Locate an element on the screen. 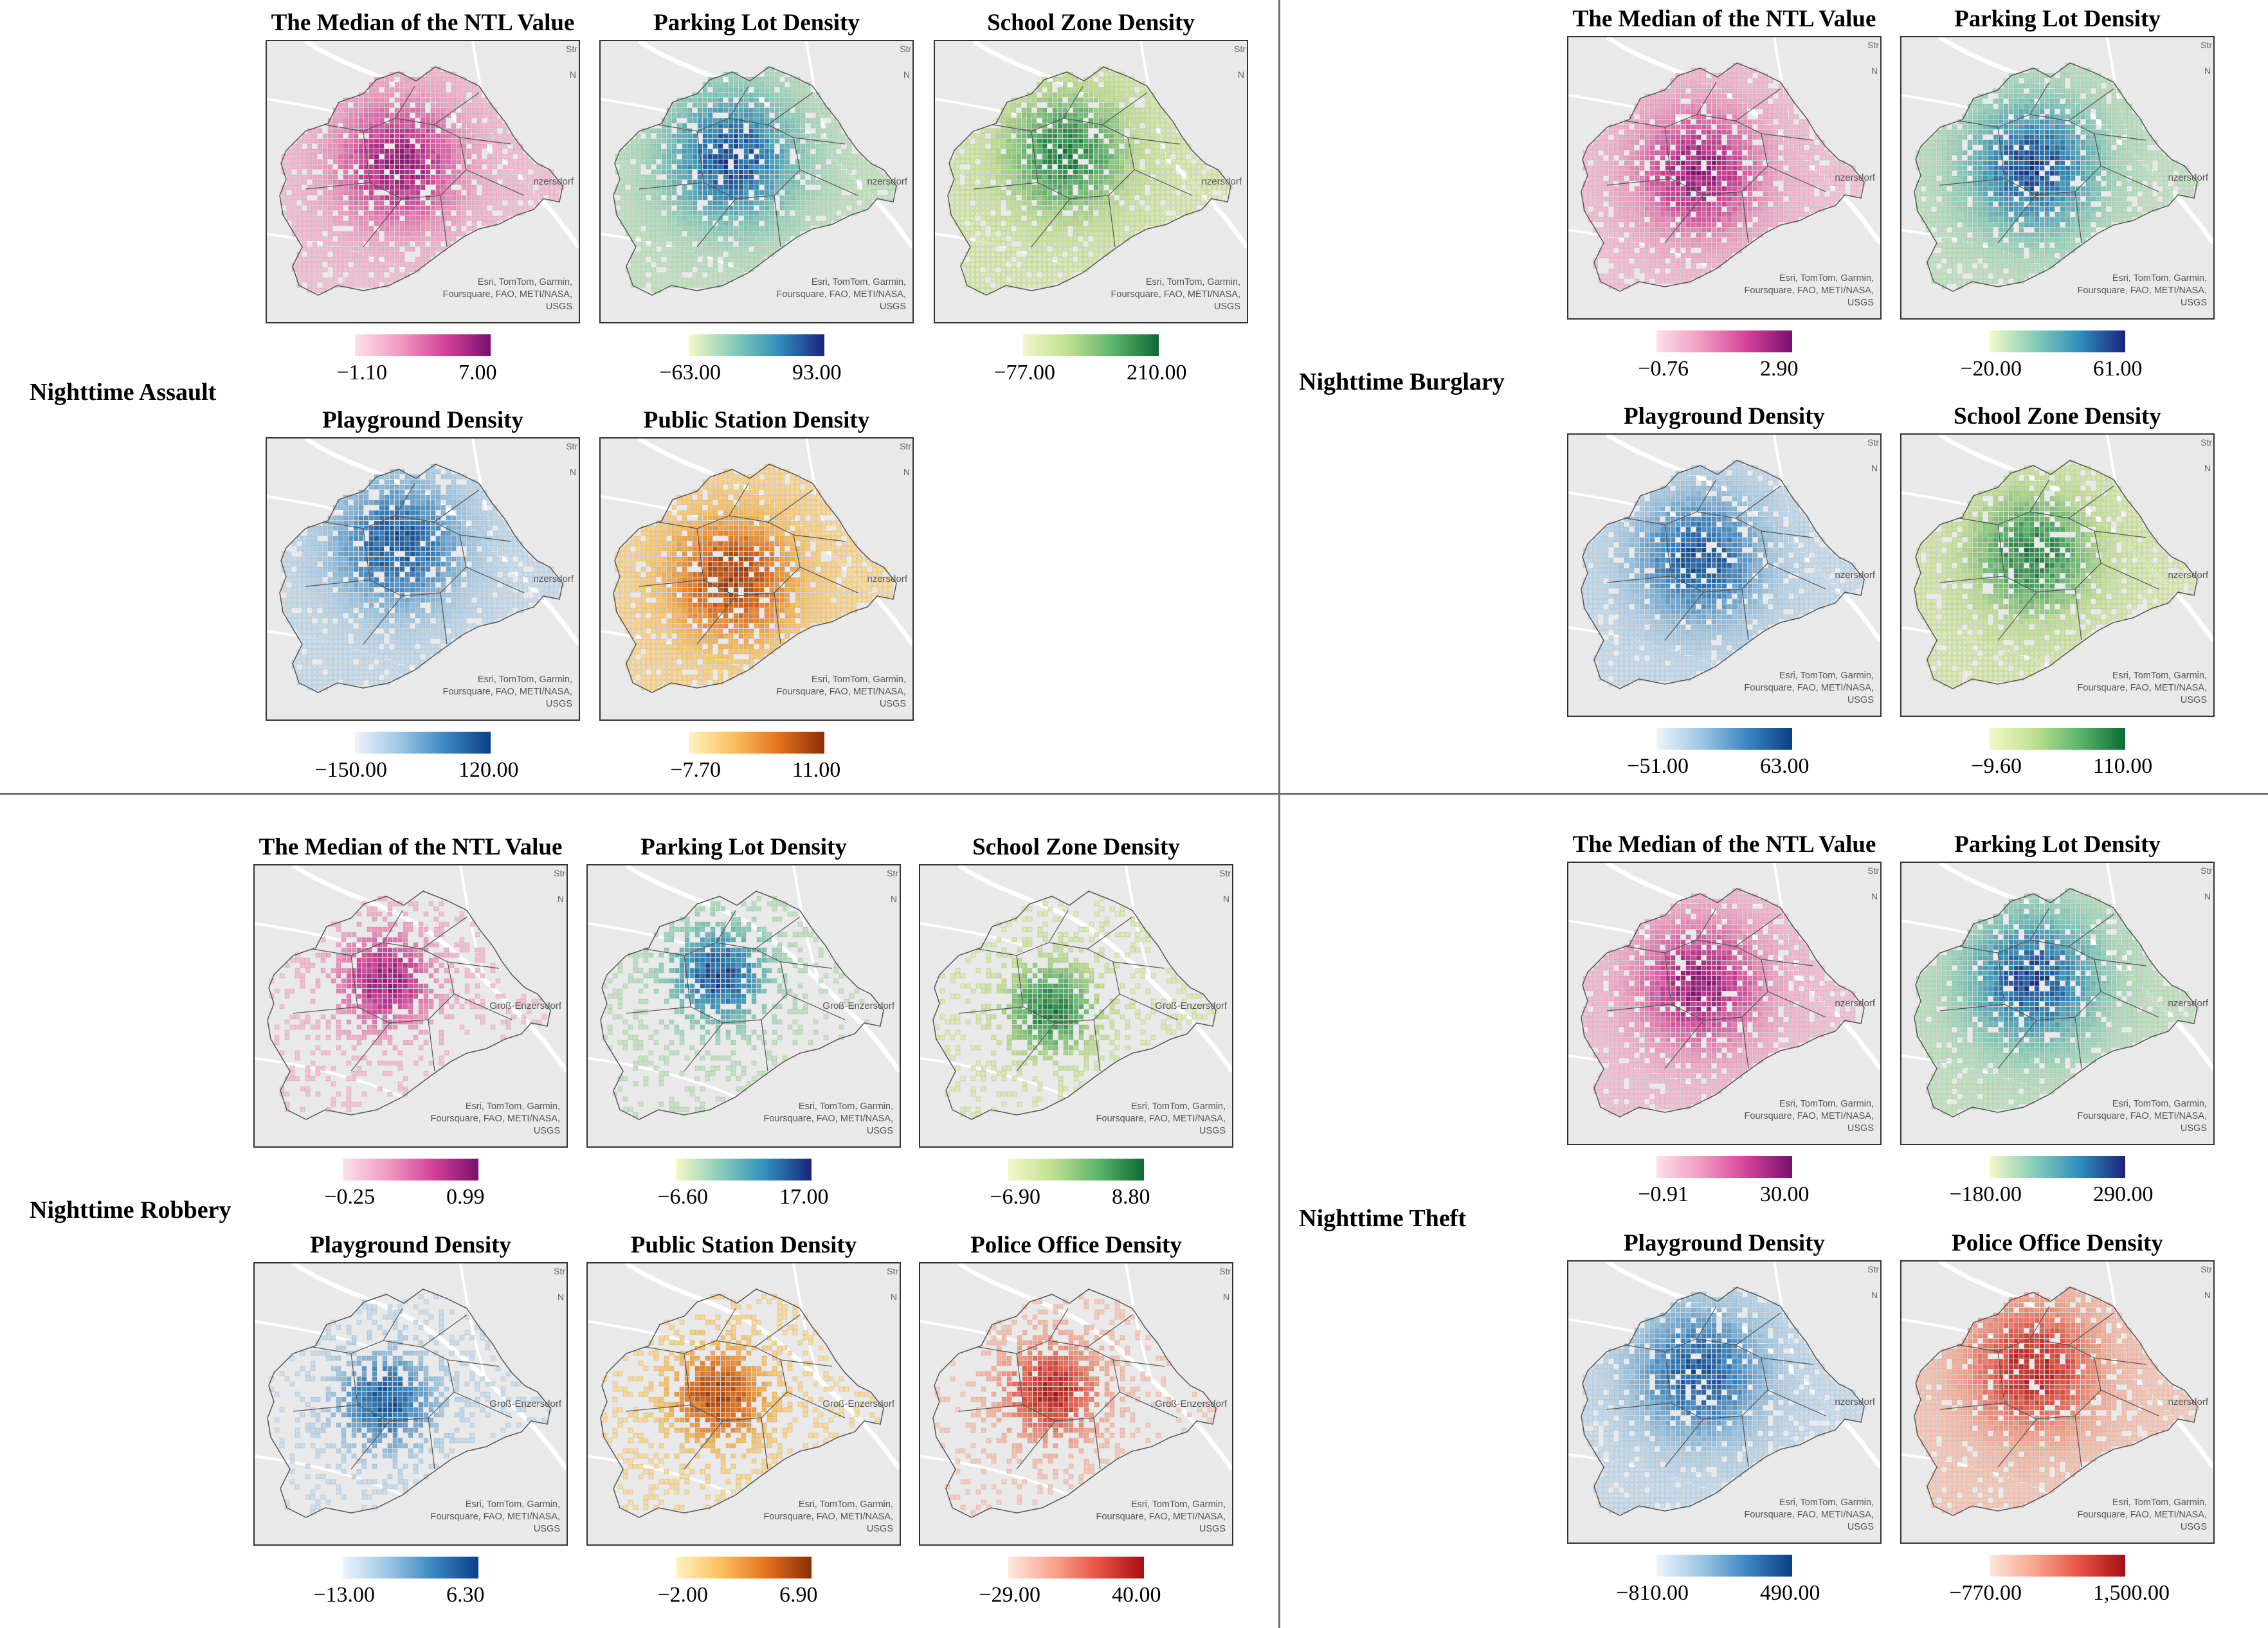 This screenshot has height=1628, width=2268. attribution-line: Foursquare, FAO, METI/NASA, is located at coordinates (832, 295).